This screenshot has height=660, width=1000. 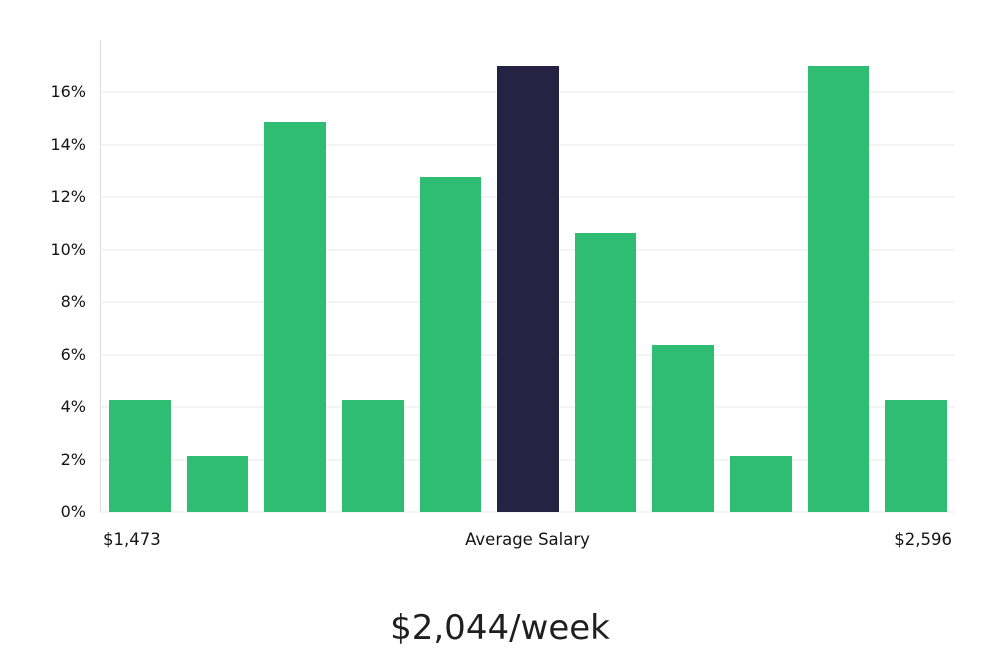 I want to click on y-axis-tick-label: 16%, so click(x=68, y=92).